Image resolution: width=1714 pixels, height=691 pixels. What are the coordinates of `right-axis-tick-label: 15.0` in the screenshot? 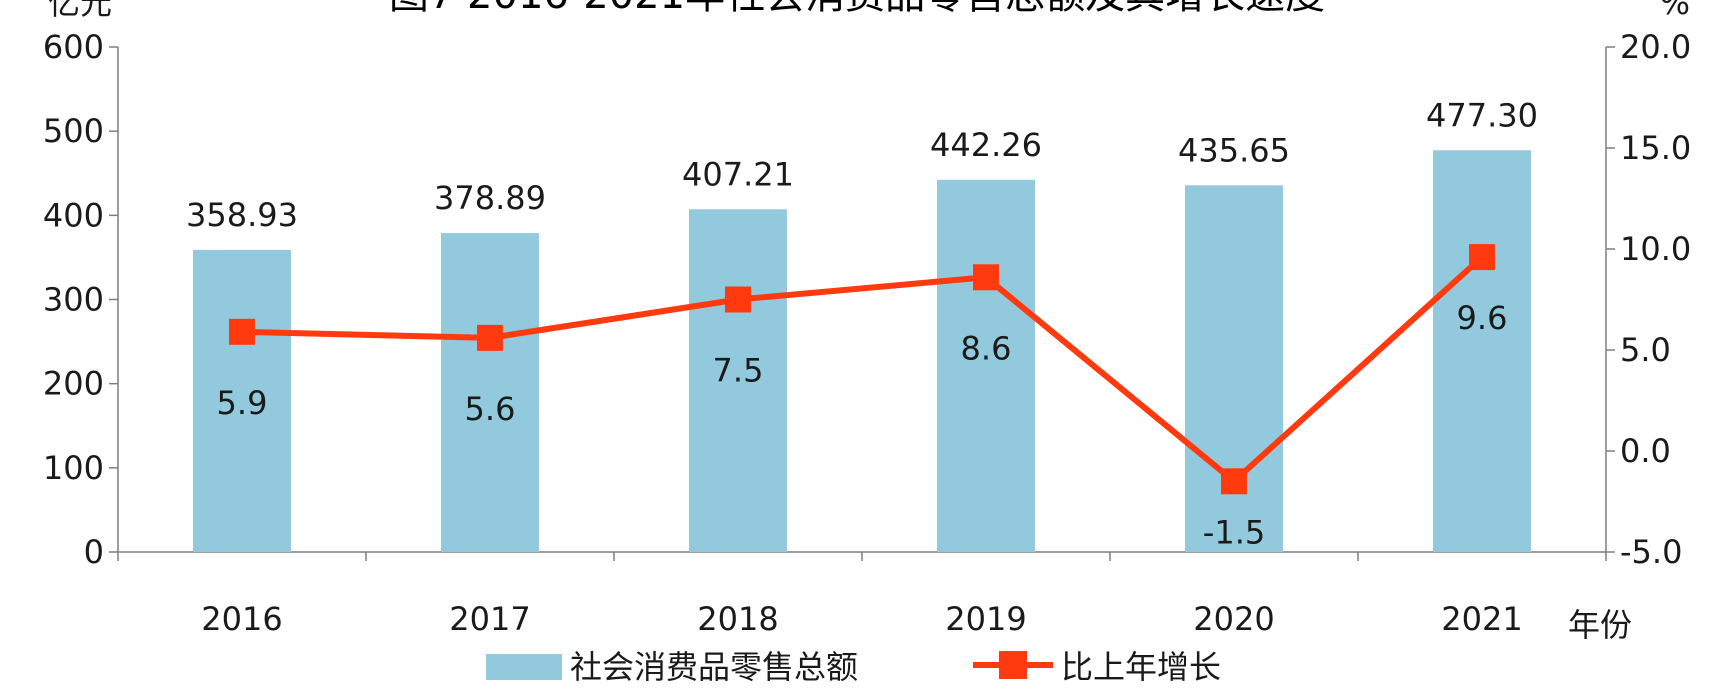 It's located at (1655, 148).